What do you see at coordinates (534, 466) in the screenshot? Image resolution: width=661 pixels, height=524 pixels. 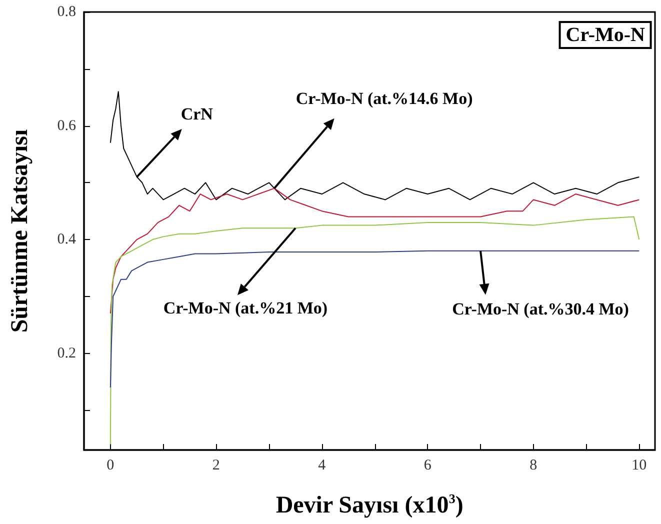 I see `x-tick-label: 8` at bounding box center [534, 466].